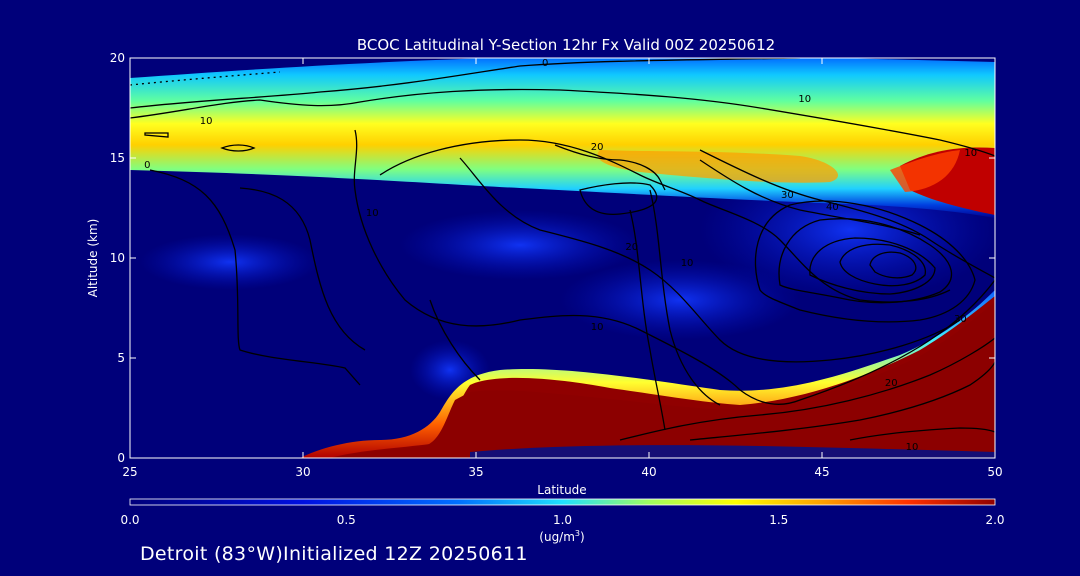 This screenshot has width=1080, height=576. What do you see at coordinates (832, 207) in the screenshot?
I see `contour-label: 40` at bounding box center [832, 207].